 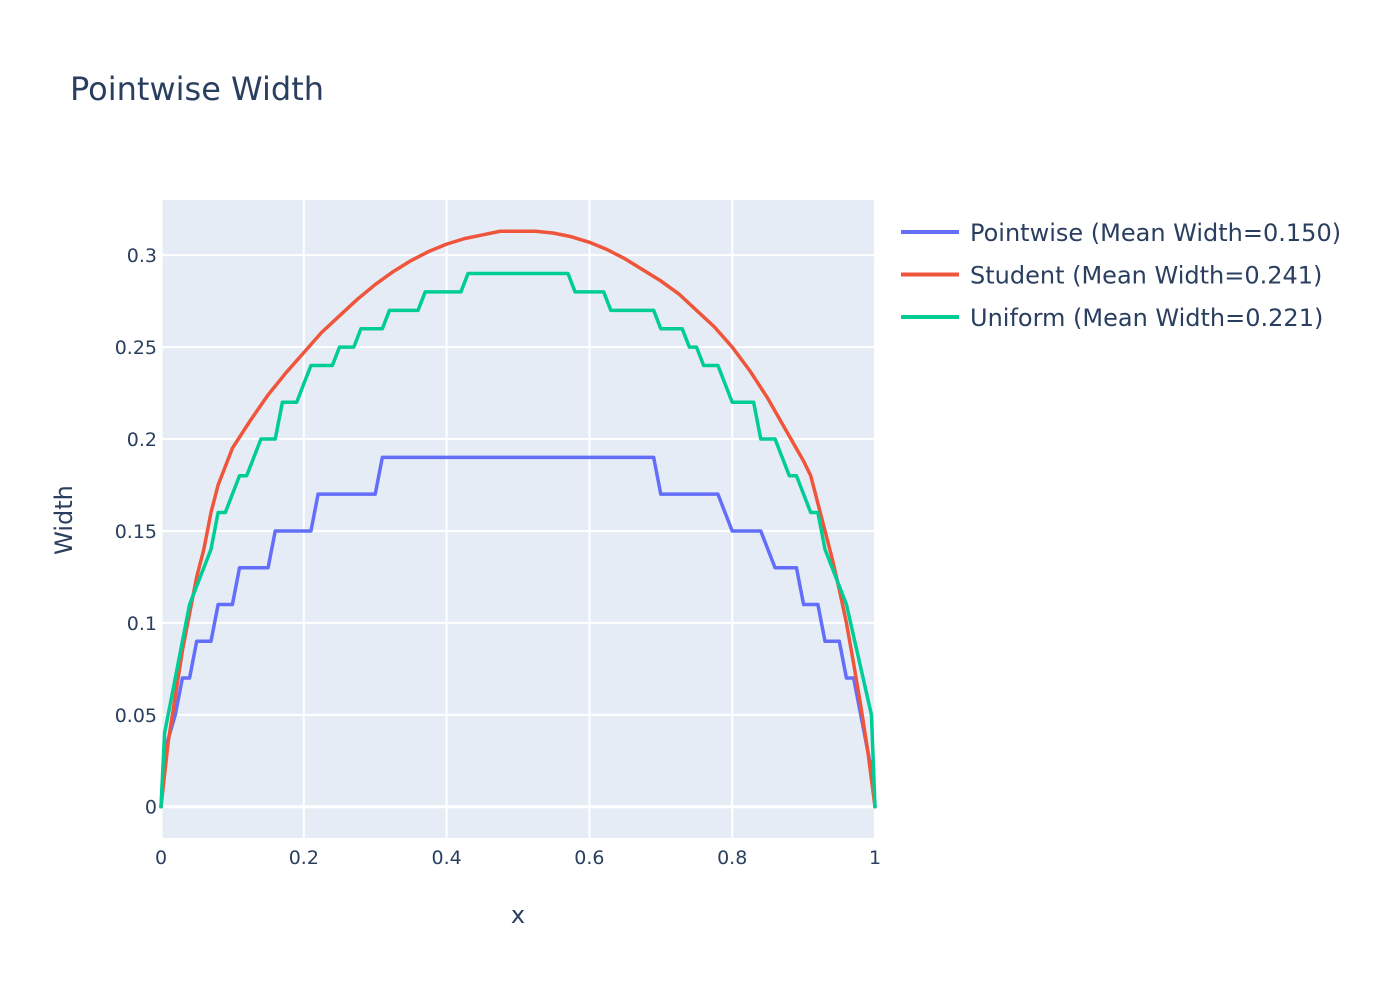 I want to click on y-tick-label: 0.25, so click(x=136, y=348).